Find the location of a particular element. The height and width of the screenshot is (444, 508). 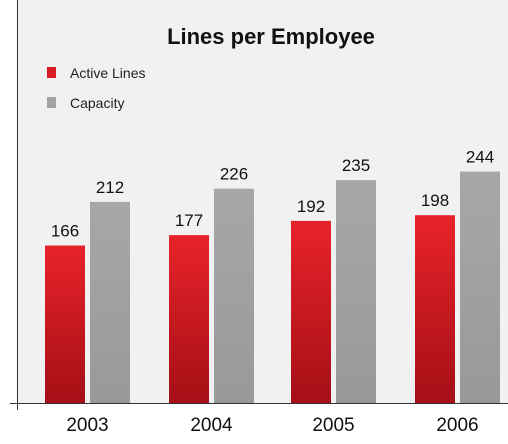

legend-label-active-lines: Active Lines is located at coordinates (107, 73).